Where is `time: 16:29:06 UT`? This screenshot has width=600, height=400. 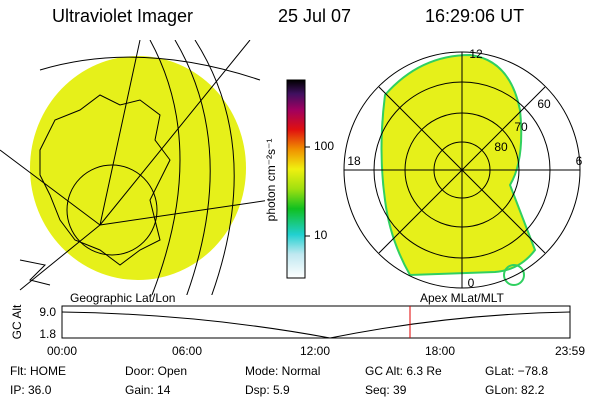
time: 16:29:06 UT is located at coordinates (474, 16).